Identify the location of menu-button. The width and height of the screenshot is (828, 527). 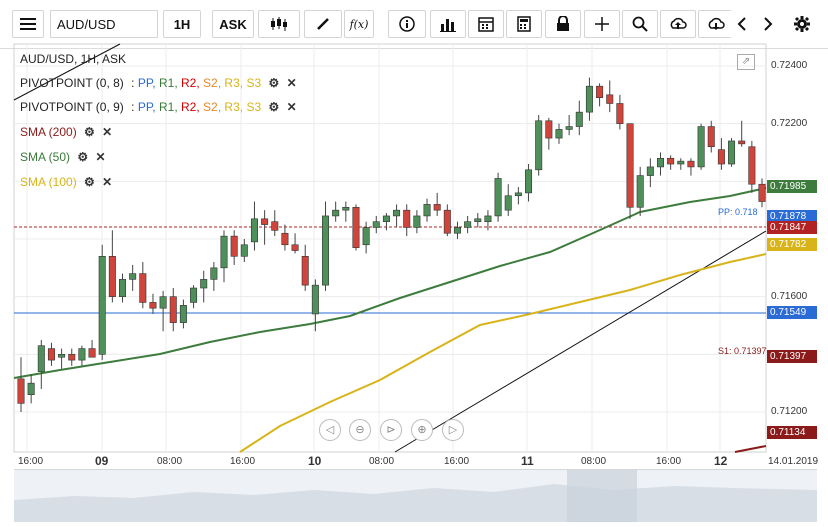
(28, 24).